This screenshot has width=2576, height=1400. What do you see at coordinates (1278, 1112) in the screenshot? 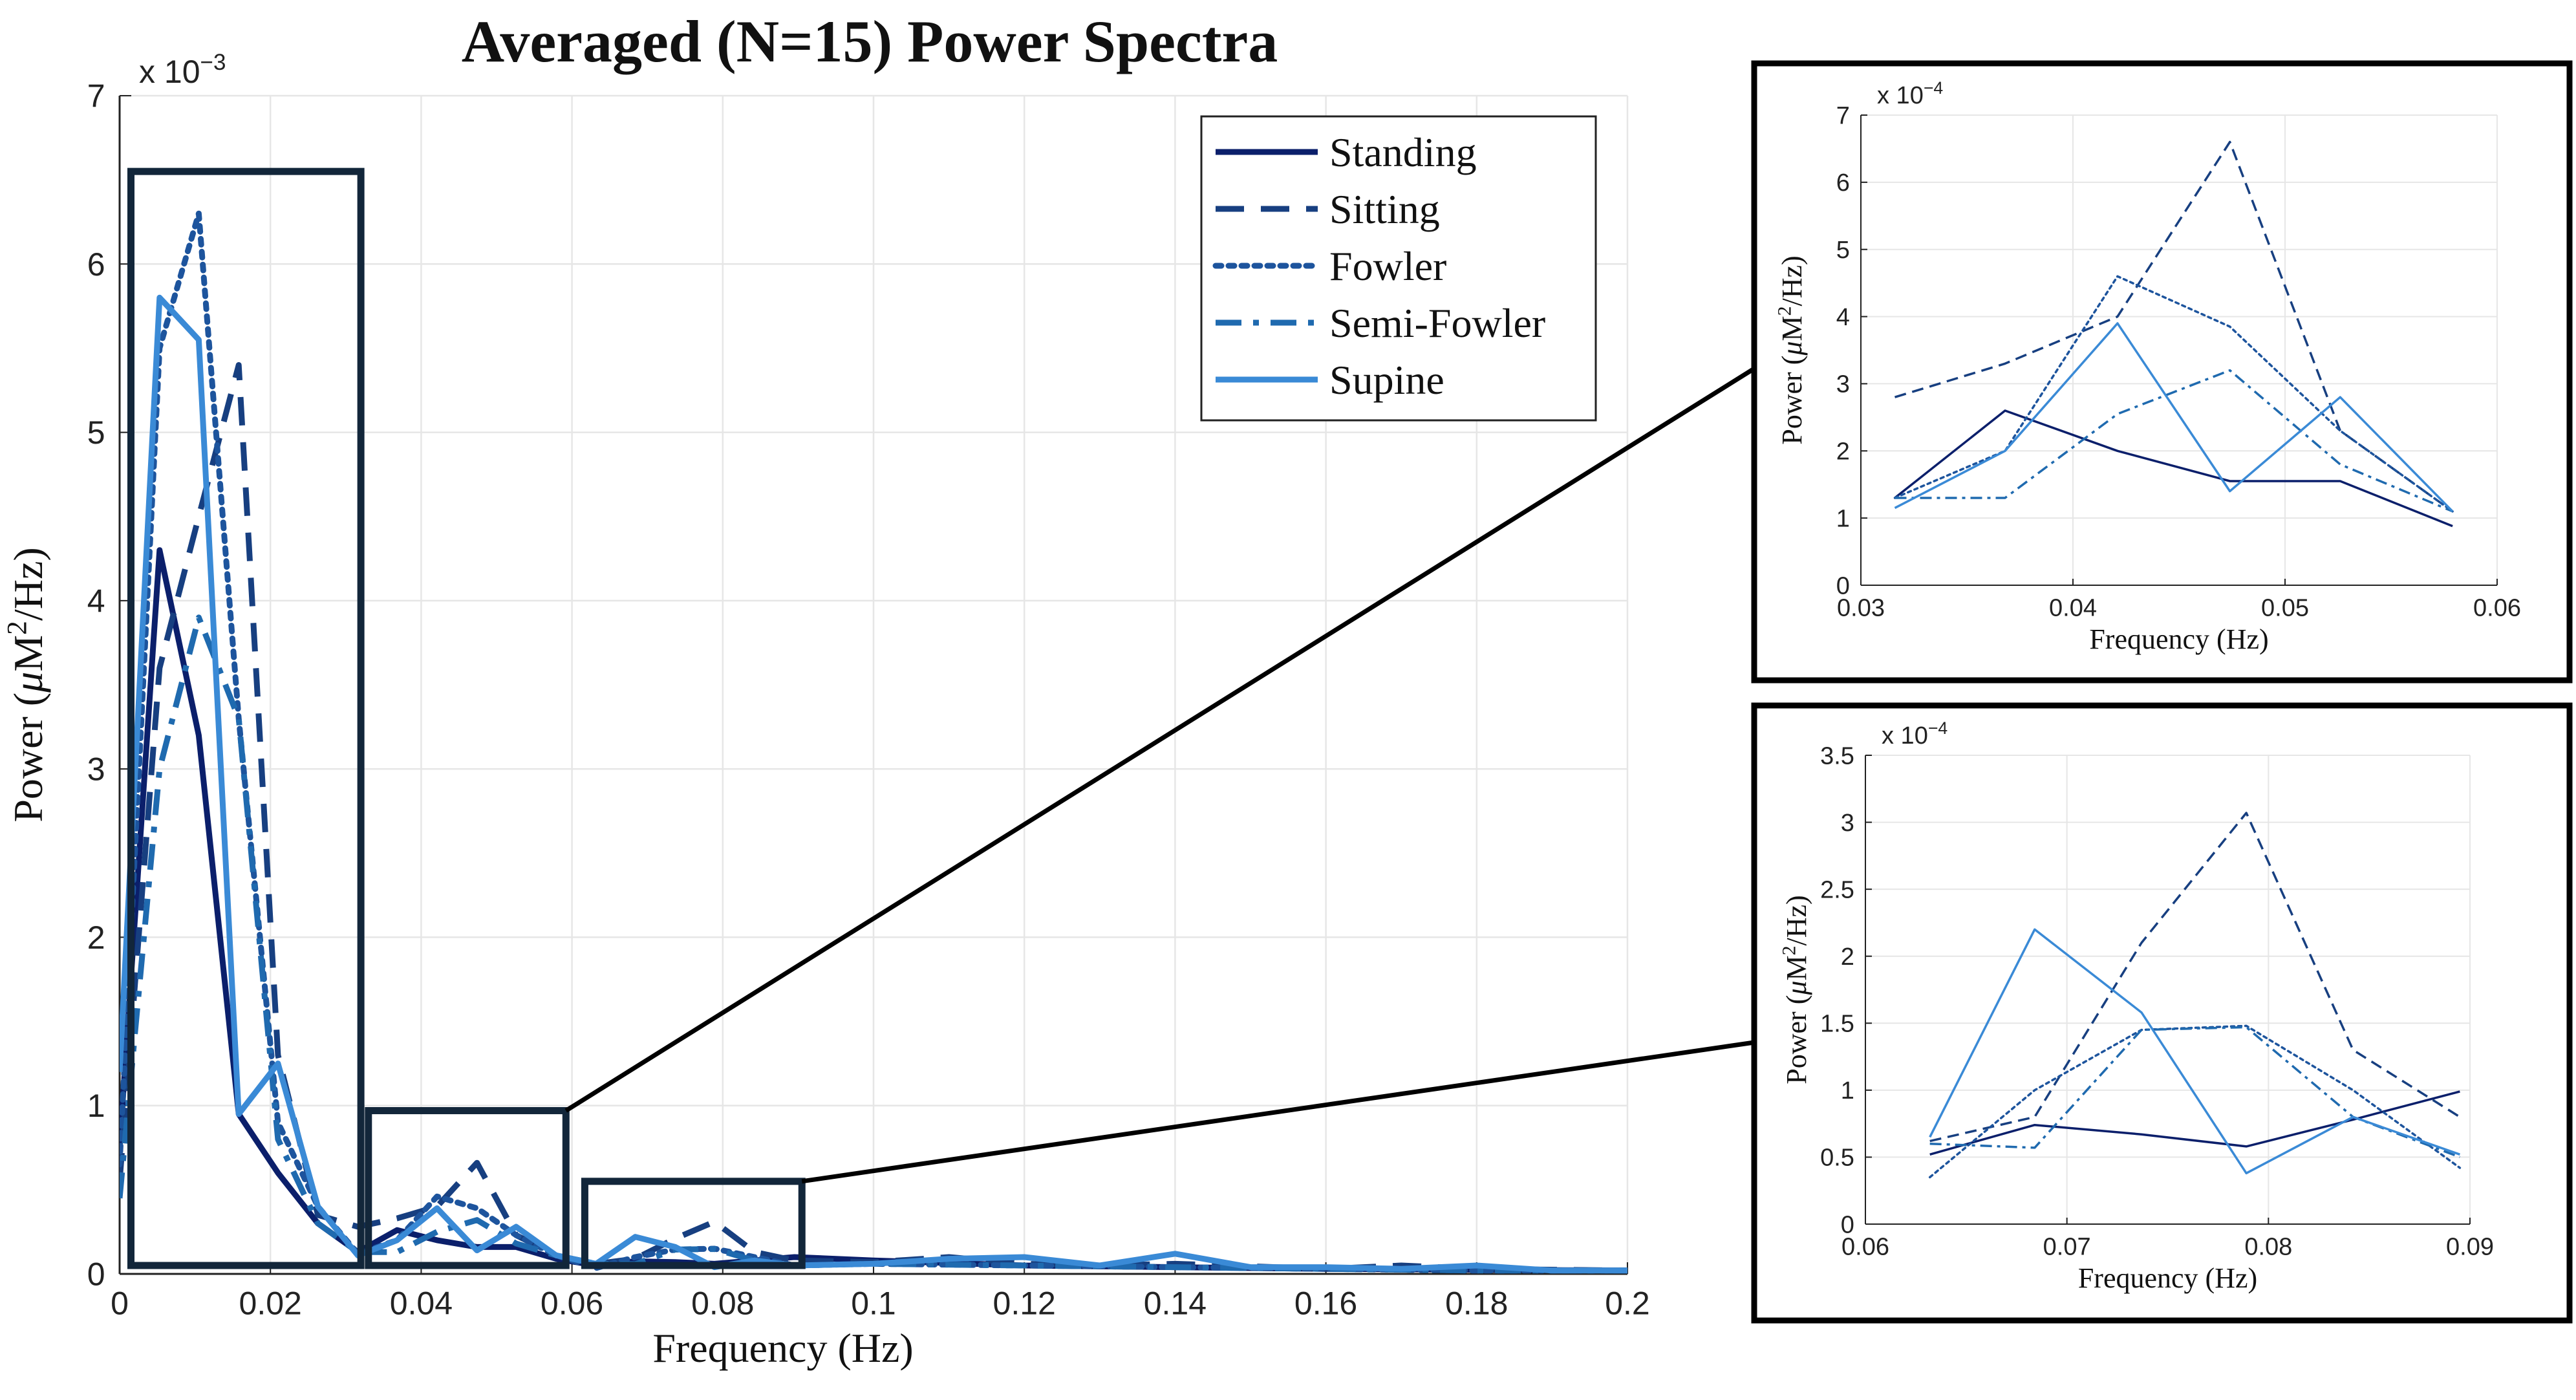
I see `connector-line-lower` at bounding box center [1278, 1112].